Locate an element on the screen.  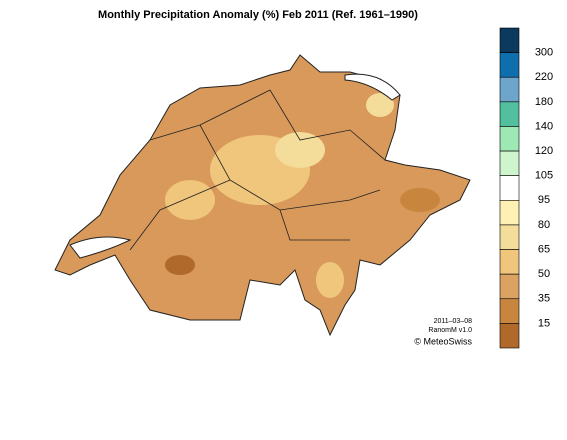
colorbar-label: 80 is located at coordinates (544, 225).